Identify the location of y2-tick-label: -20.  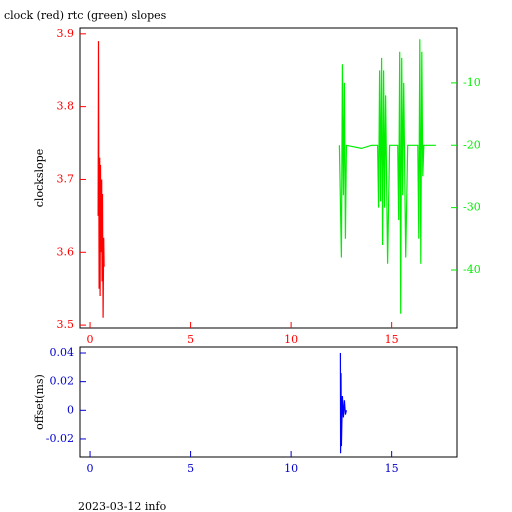
(472, 144).